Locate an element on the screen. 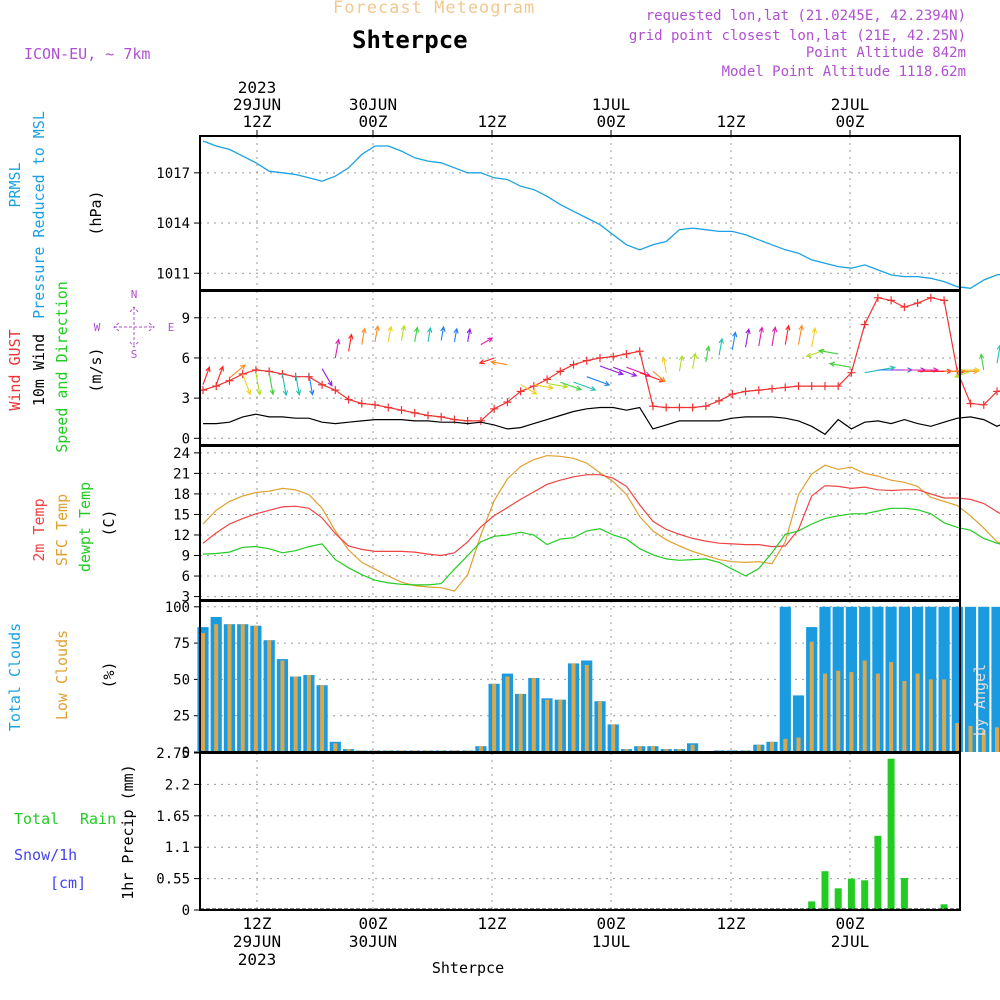 The height and width of the screenshot is (1000, 1000). label-total: Total is located at coordinates (36, 819).